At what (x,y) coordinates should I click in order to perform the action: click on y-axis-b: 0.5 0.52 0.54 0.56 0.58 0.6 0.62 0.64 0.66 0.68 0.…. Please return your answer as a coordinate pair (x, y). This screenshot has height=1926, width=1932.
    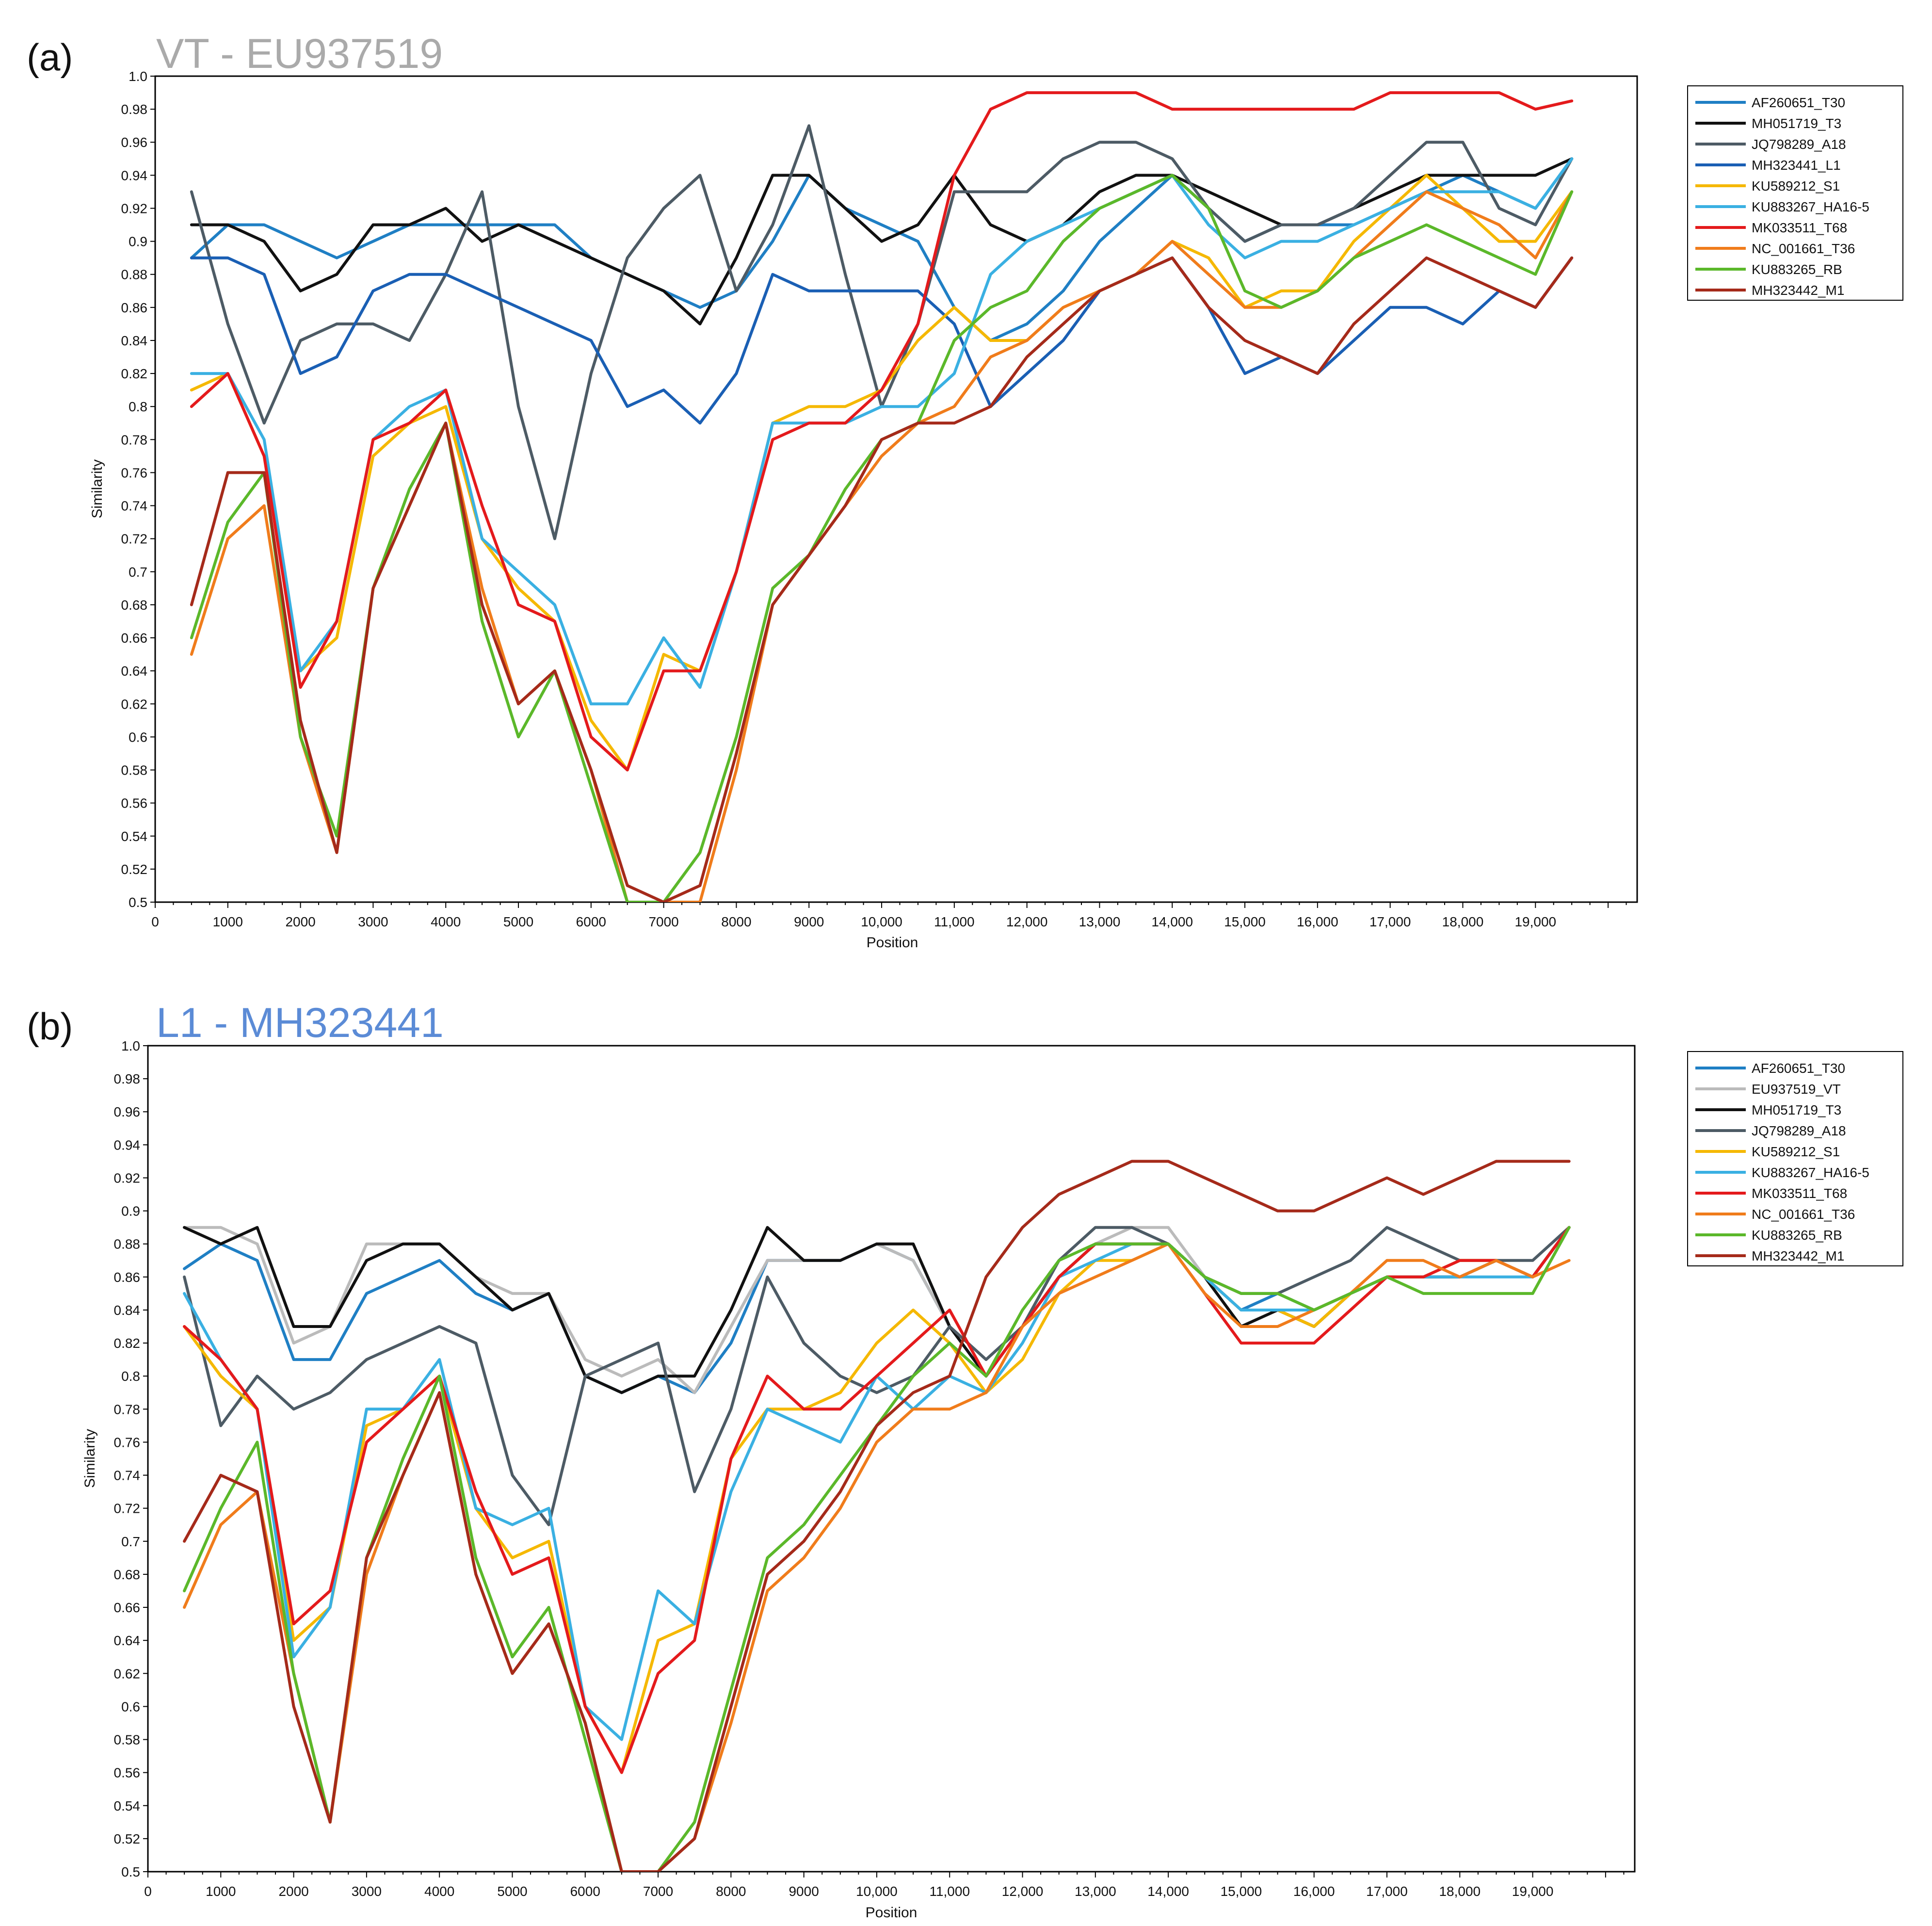
    Looking at the image, I should click on (131, 1459).